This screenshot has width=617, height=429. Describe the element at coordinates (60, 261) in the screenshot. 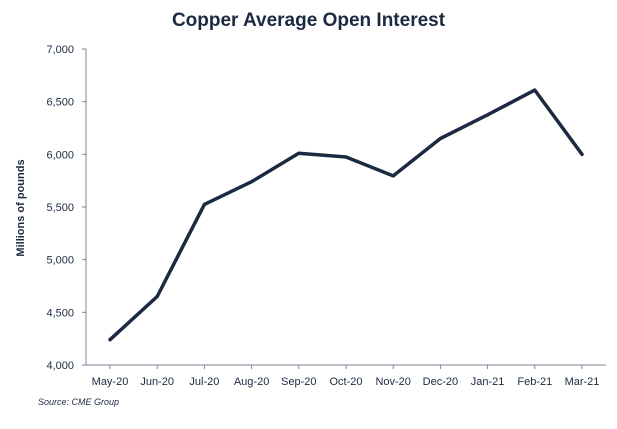

I see `y-tick-label: 5,000` at that location.